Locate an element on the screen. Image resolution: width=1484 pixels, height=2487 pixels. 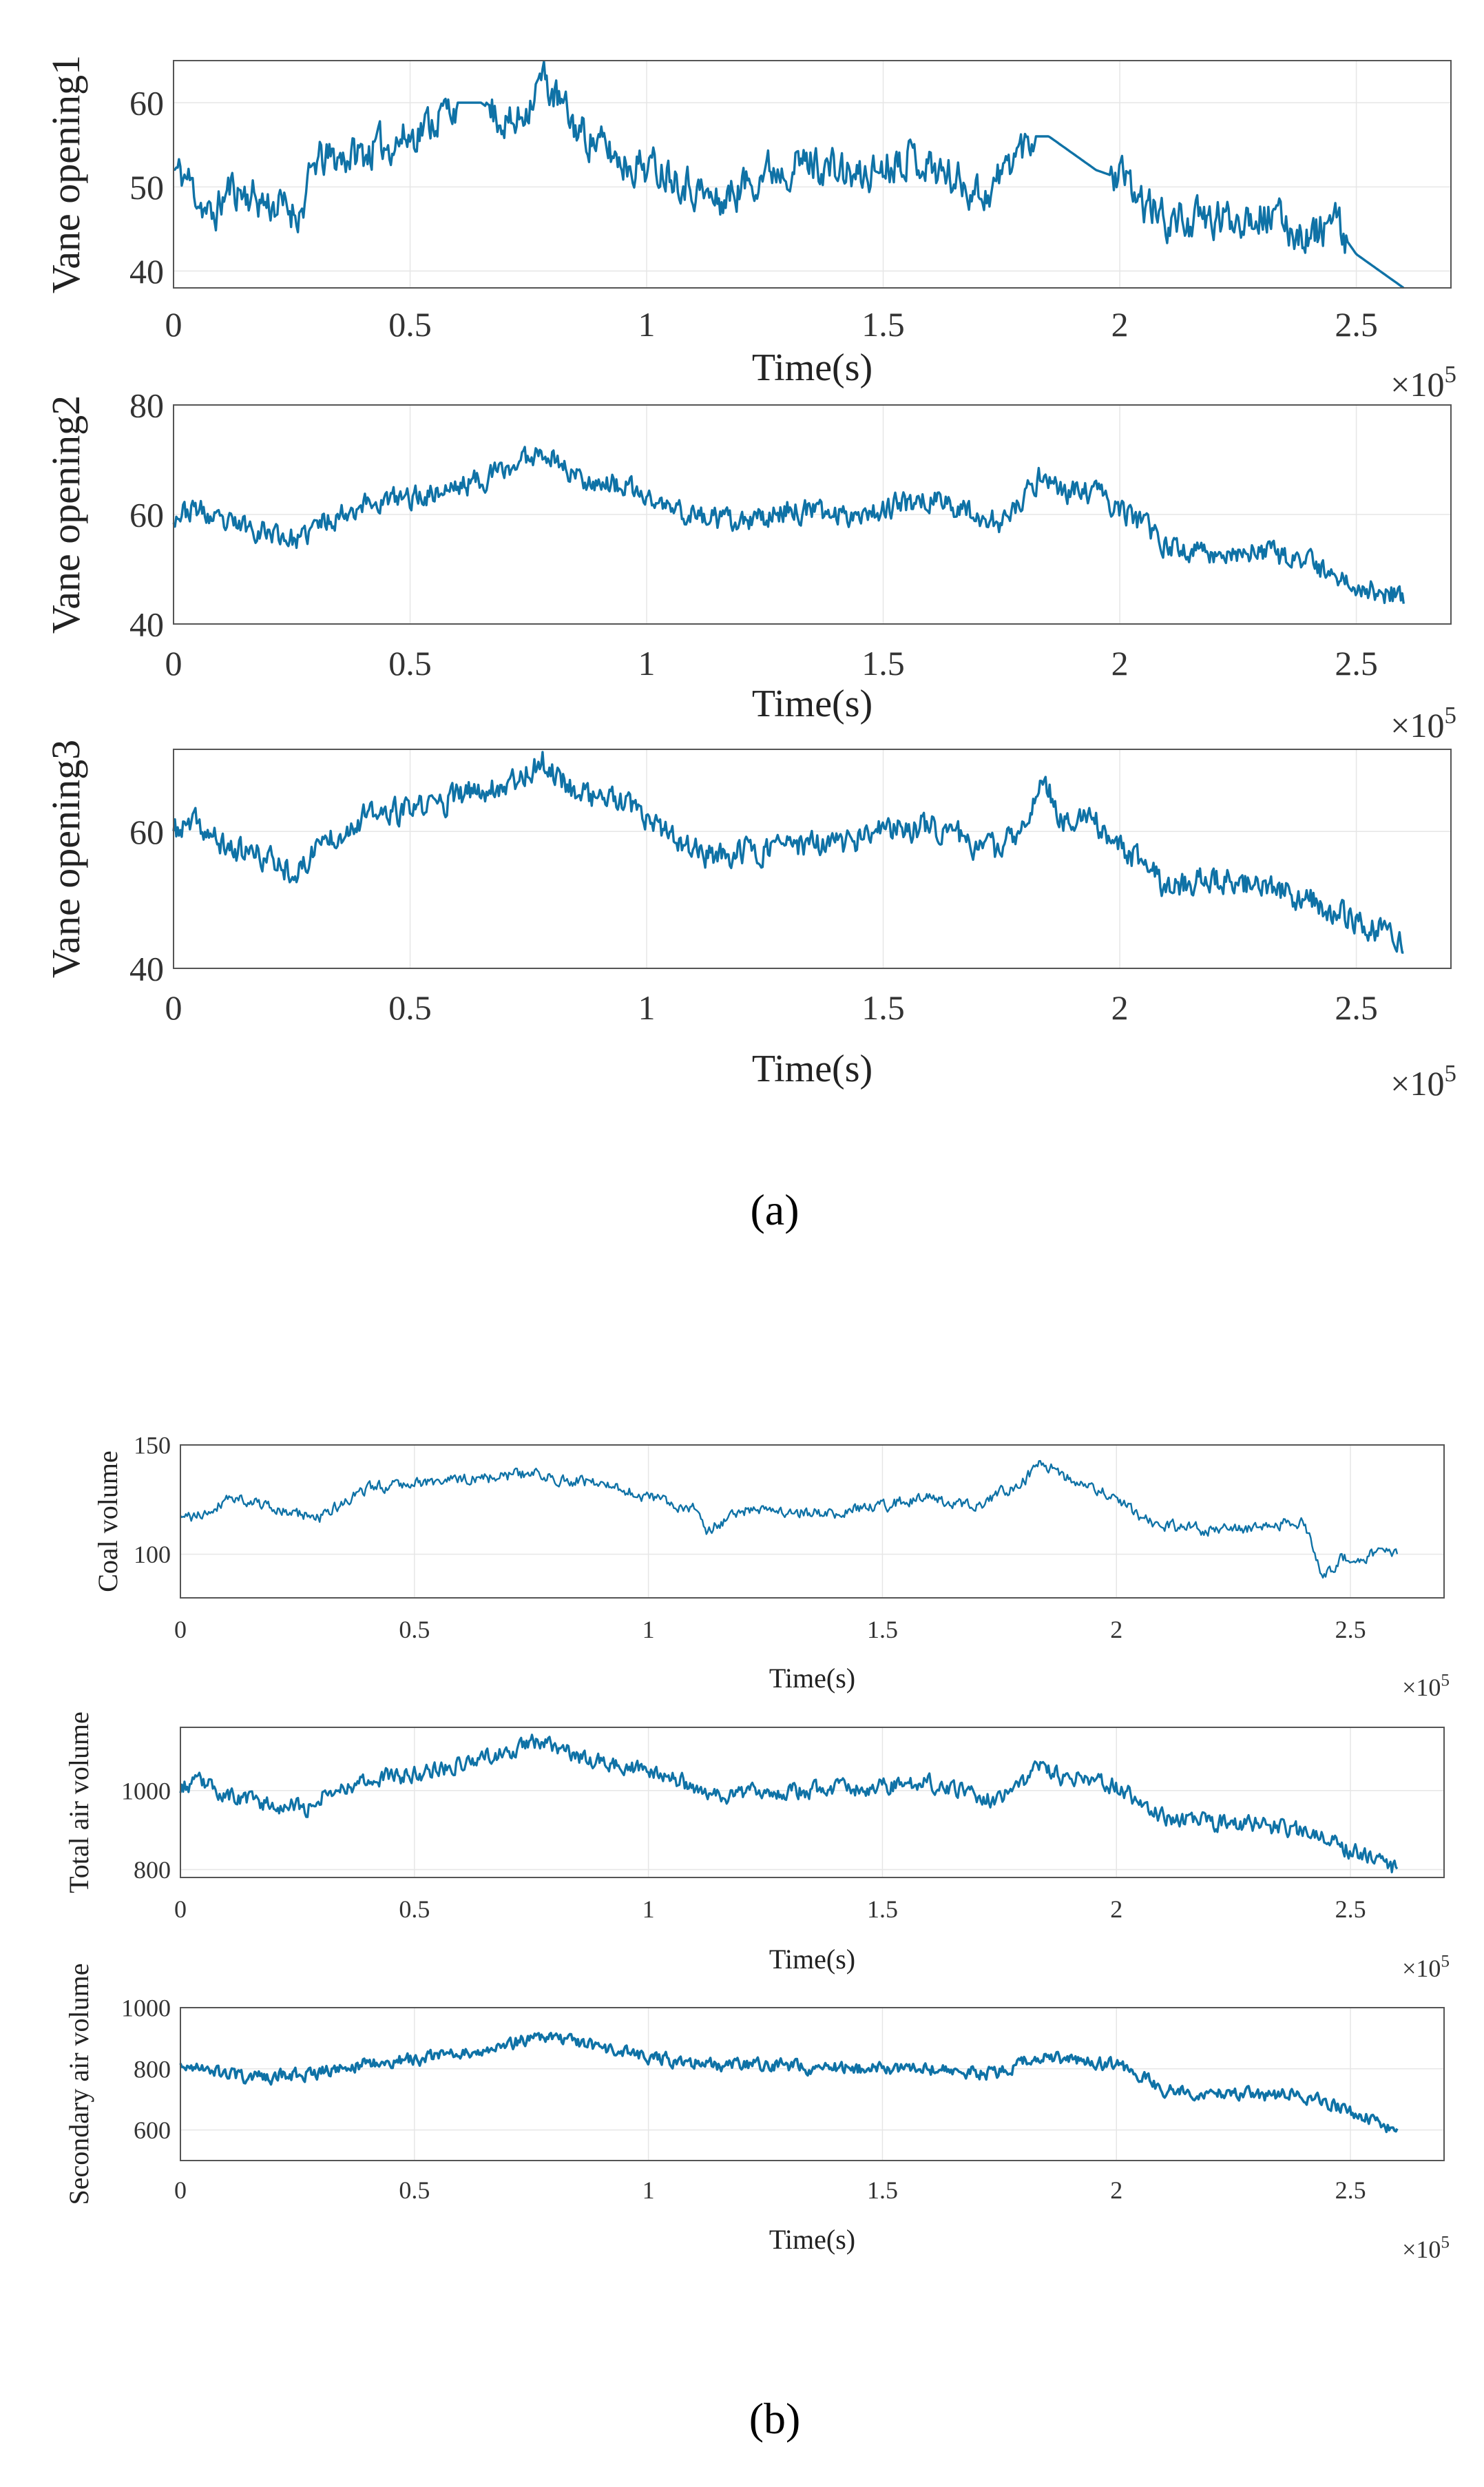
series-line-vane3 is located at coordinates (788, 852).